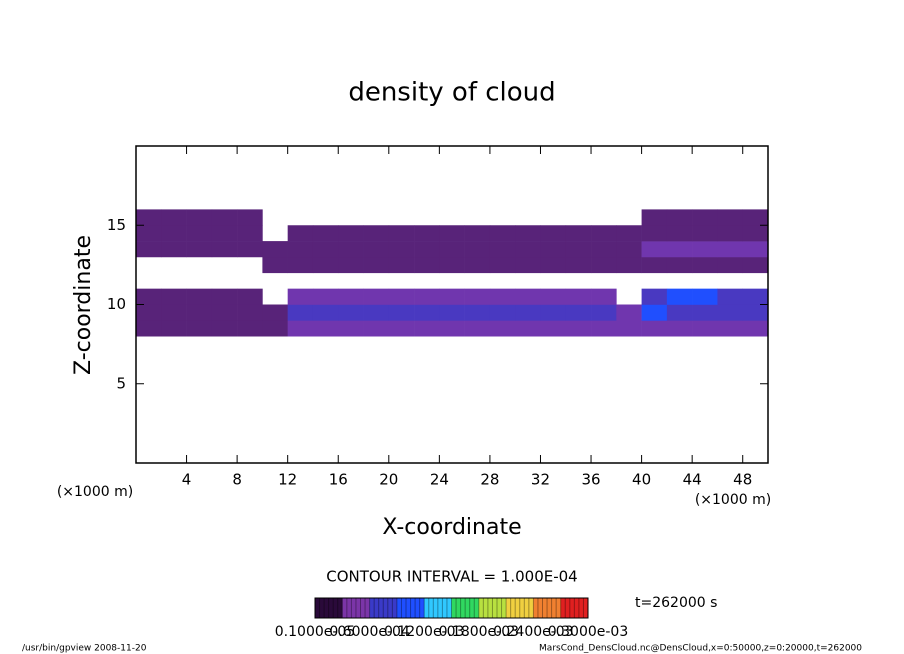  Describe the element at coordinates (187, 480) in the screenshot. I see `x-tick-label: 4` at that location.